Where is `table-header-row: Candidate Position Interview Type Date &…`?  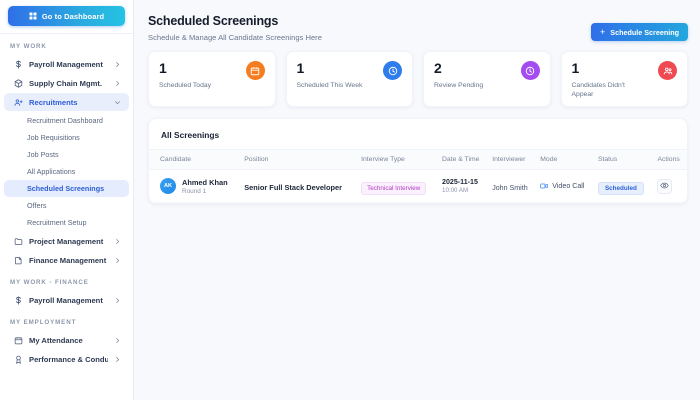 table-header-row: Candidate Position Interview Type Date &… is located at coordinates (418, 159).